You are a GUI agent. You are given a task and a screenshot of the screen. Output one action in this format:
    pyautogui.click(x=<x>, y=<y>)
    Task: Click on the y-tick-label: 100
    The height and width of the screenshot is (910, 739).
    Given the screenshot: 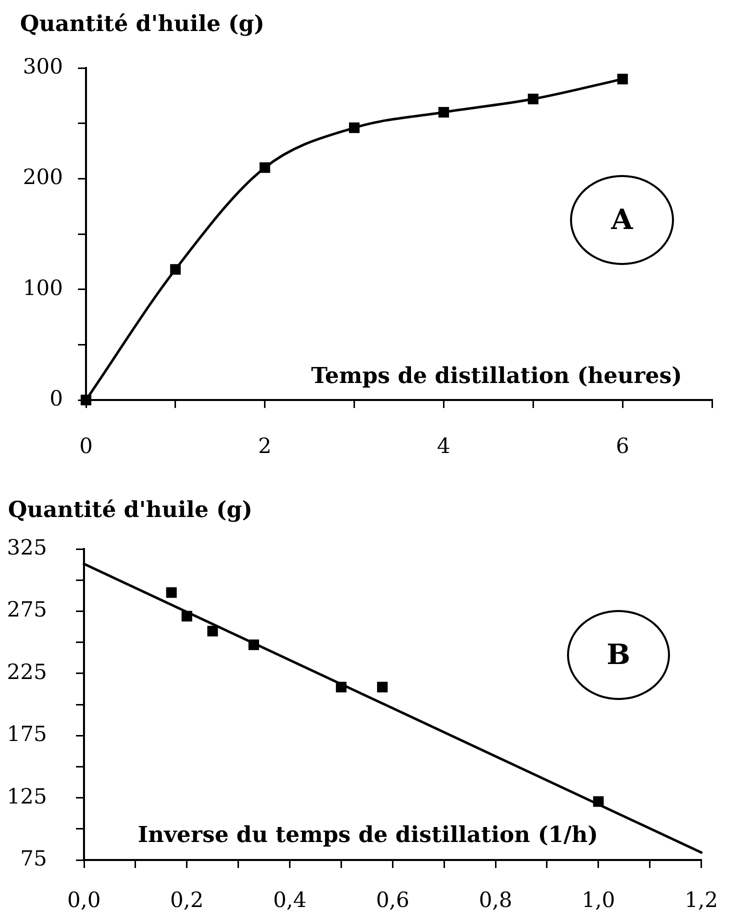 What is the action you would take?
    pyautogui.click(x=42, y=288)
    